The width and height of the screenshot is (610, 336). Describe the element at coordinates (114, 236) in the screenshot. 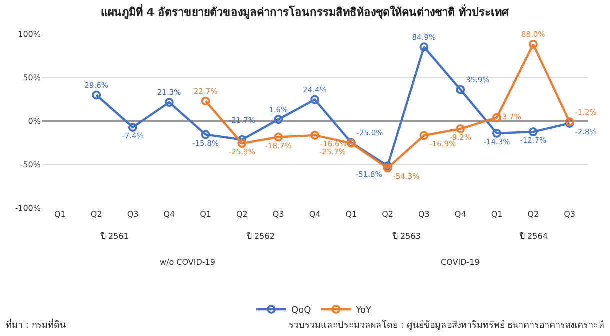

I see `text: ปี 2561` at that location.